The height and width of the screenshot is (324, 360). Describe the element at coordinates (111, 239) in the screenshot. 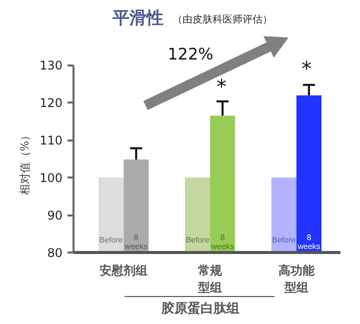

I see `series-label: Before` at that location.